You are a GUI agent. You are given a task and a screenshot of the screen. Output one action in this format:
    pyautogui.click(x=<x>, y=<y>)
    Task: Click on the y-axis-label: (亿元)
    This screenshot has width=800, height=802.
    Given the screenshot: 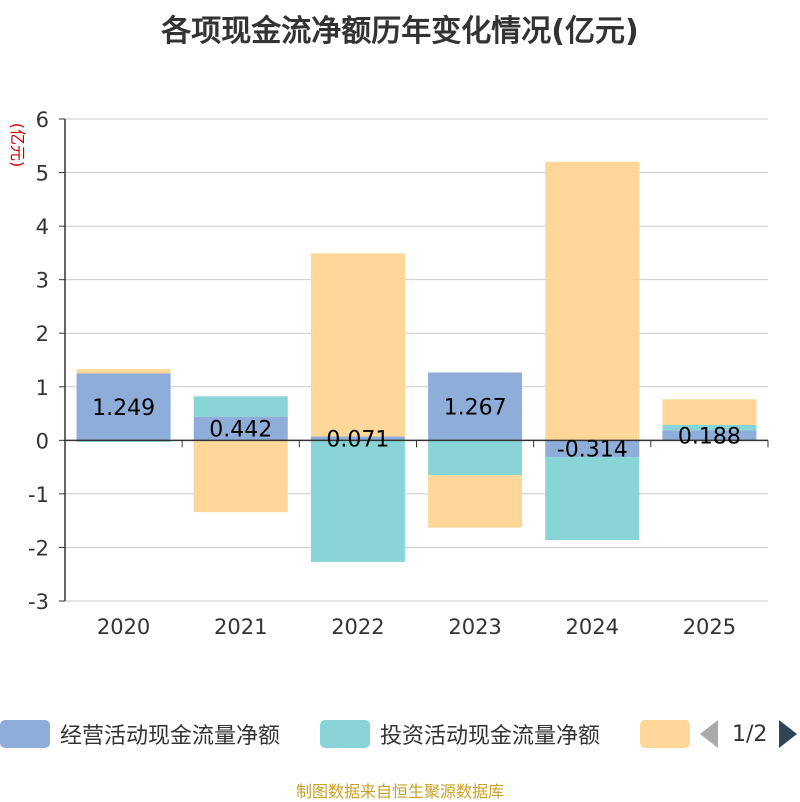 What is the action you would take?
    pyautogui.click(x=17, y=145)
    